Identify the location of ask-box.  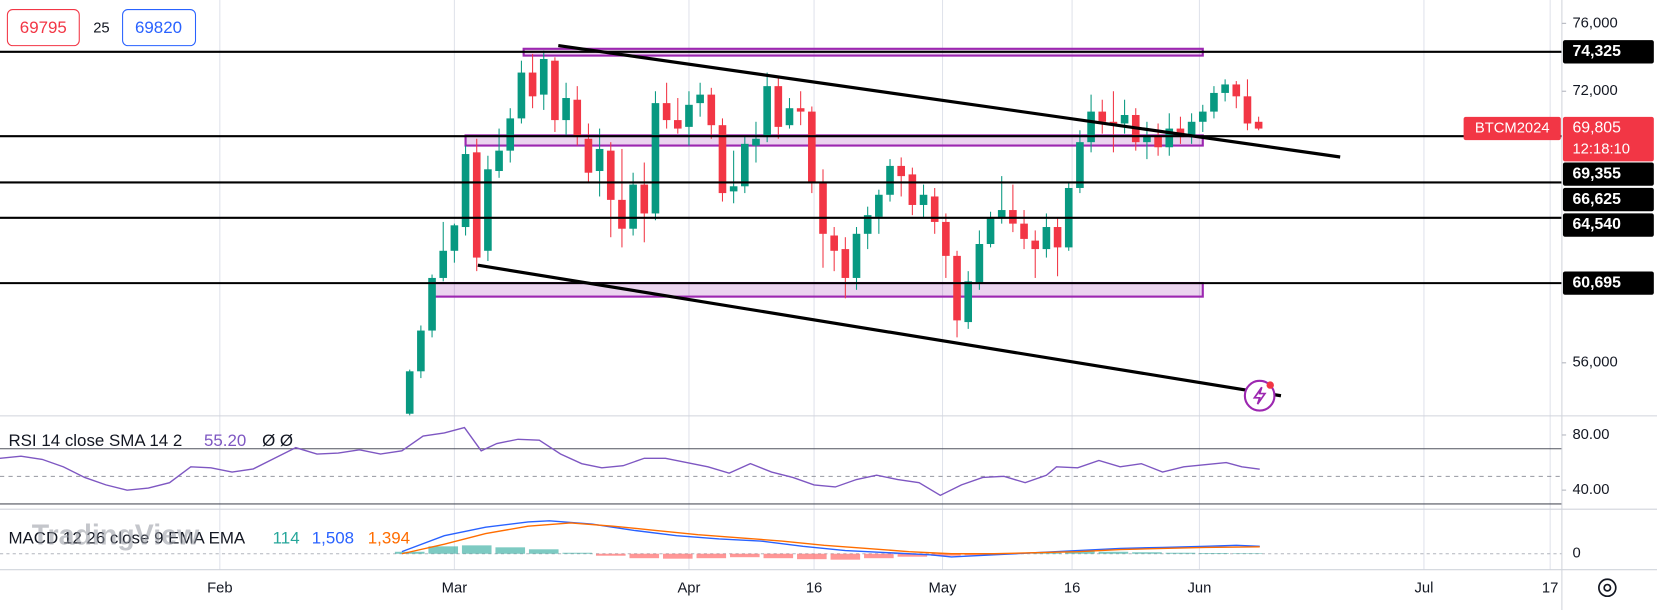
(159, 28).